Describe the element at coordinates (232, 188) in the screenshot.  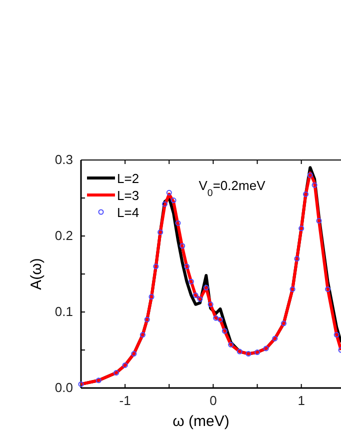
I see `annotation: V$_{0}$=0.2meV` at that location.